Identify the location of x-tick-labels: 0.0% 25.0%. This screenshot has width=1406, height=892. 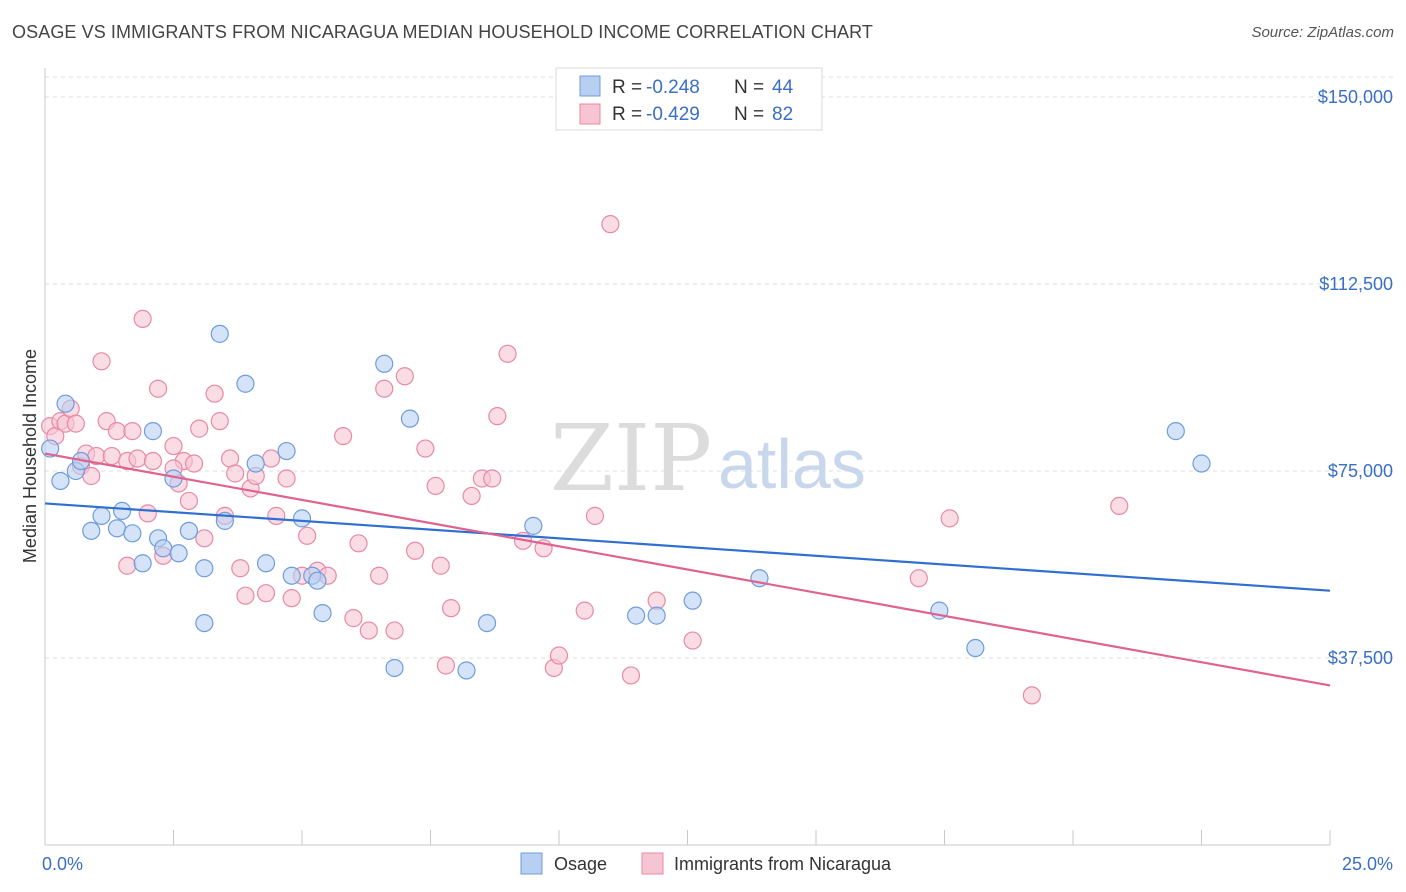
(717, 864).